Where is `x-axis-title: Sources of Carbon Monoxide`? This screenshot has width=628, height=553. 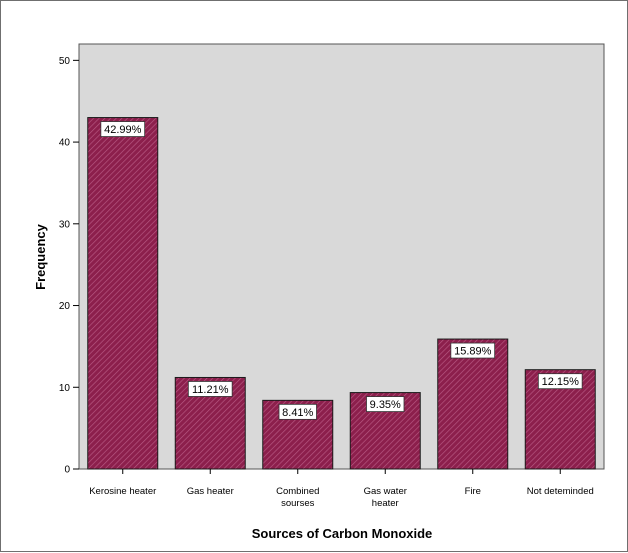 x-axis-title: Sources of Carbon Monoxide is located at coordinates (342, 533).